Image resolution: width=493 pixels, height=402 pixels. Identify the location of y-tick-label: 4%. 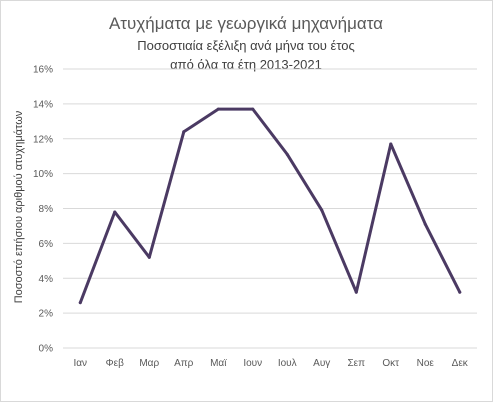
(46, 279).